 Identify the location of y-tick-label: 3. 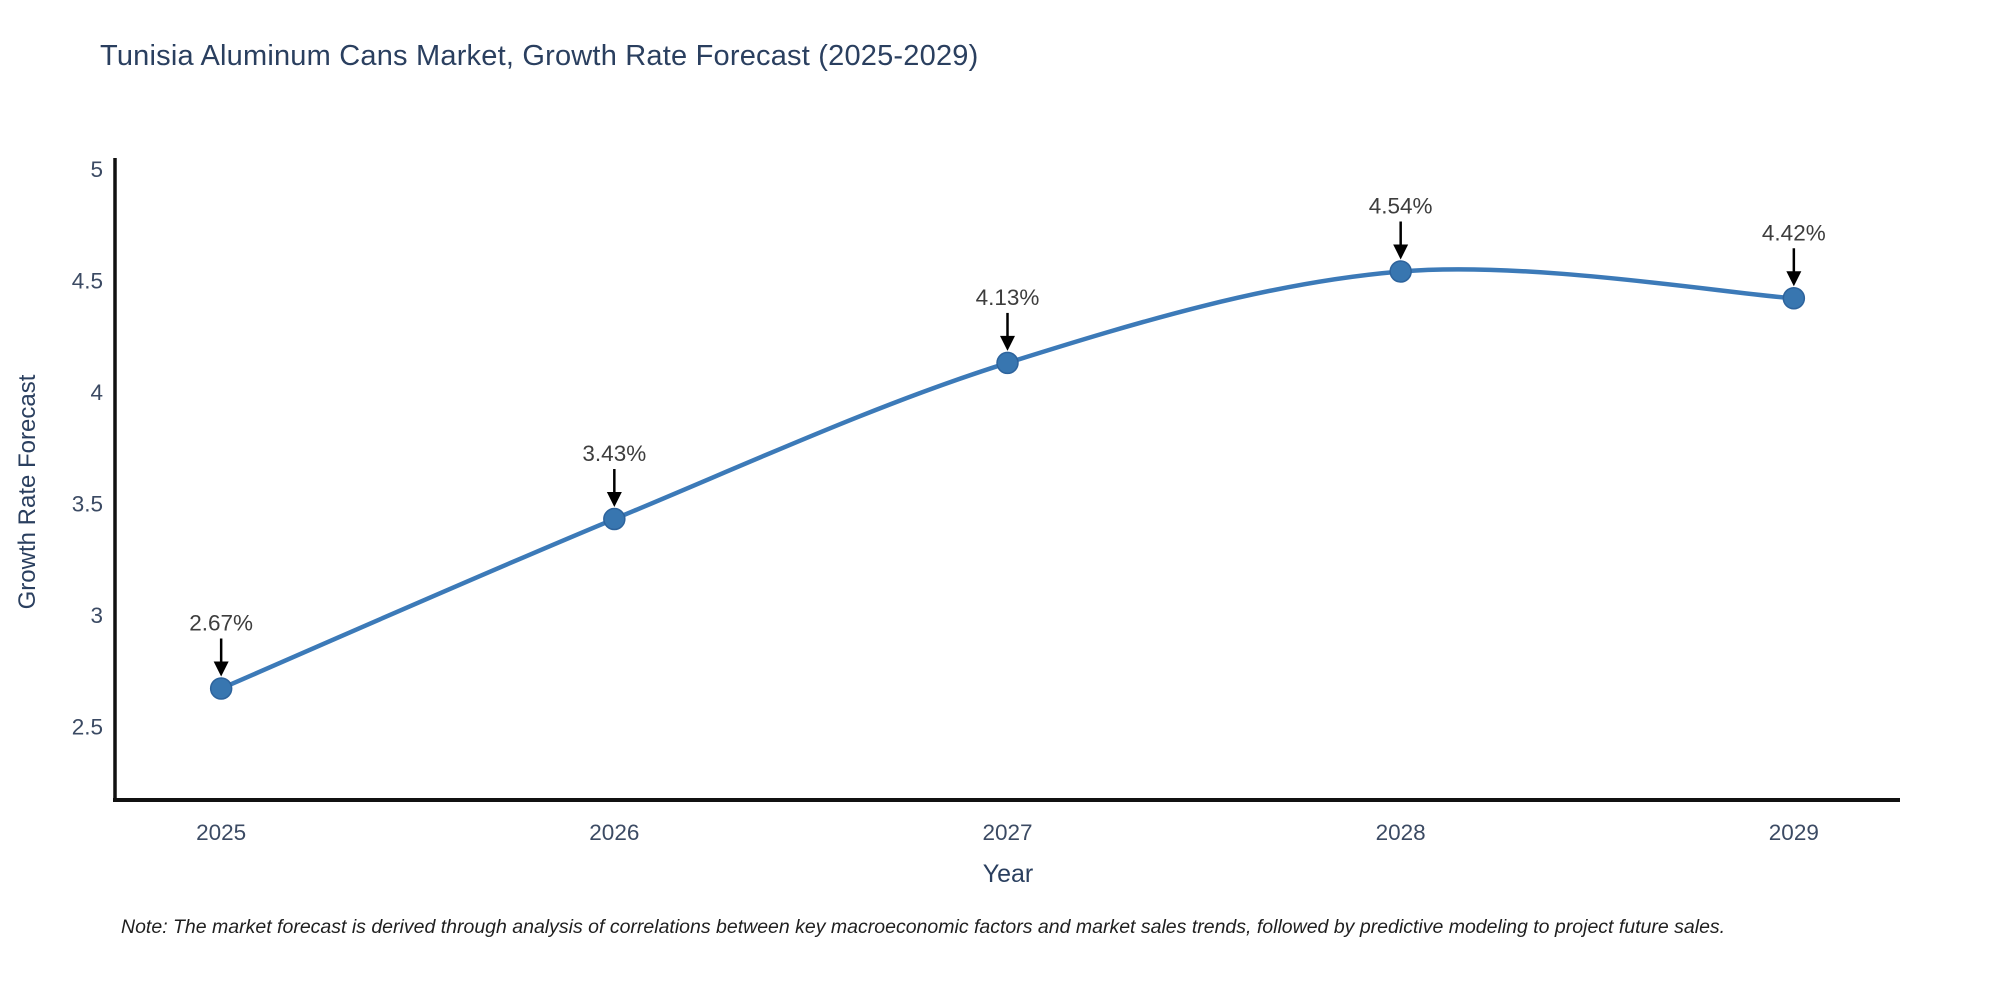
(96, 615).